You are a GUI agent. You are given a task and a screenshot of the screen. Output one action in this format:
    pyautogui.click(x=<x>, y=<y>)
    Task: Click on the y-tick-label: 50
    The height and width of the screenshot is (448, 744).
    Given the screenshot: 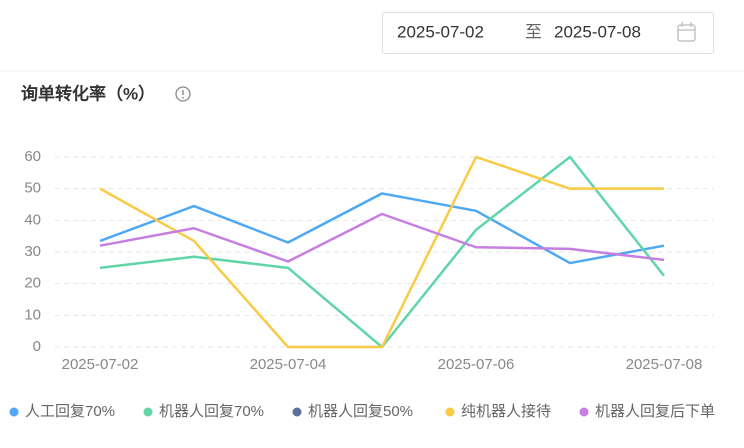 What is the action you would take?
    pyautogui.click(x=32, y=188)
    